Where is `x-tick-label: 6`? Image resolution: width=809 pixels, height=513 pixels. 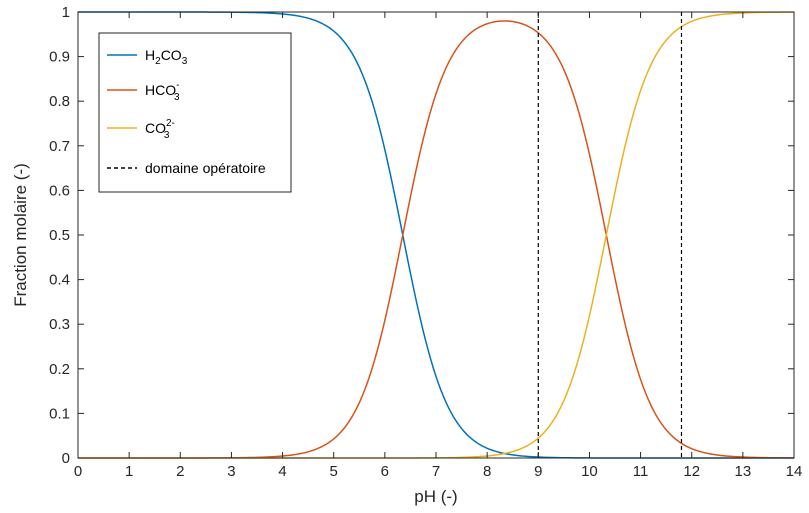 x-tick-label: 6 is located at coordinates (385, 471).